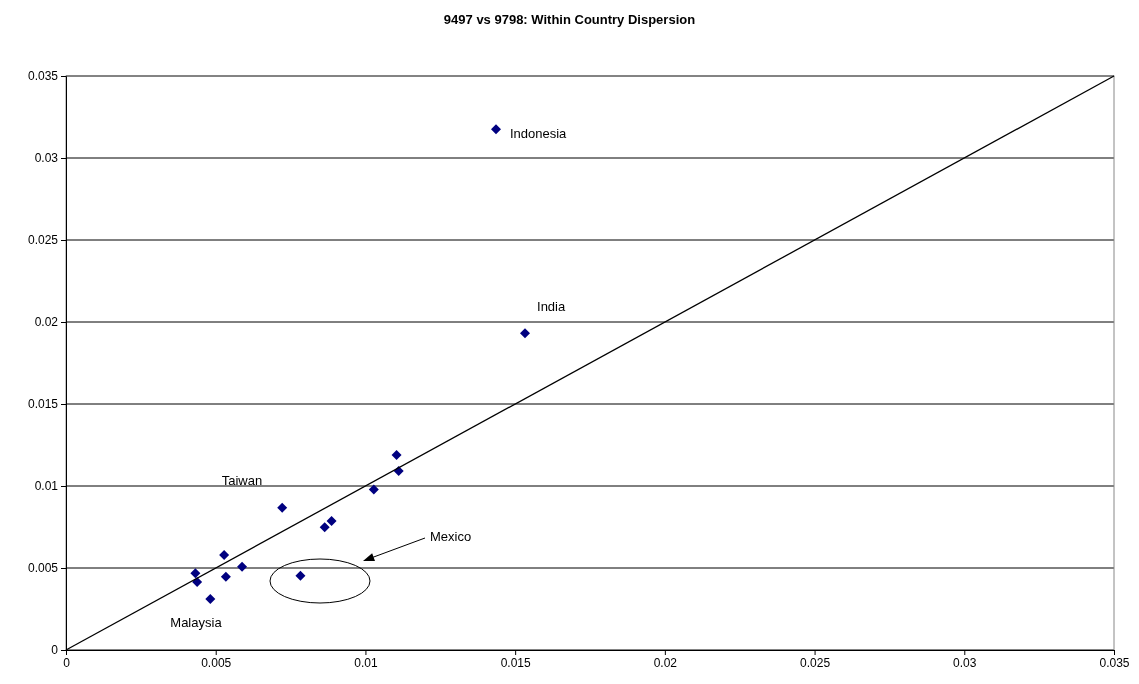  What do you see at coordinates (366, 662) in the screenshot?
I see `x-tick-label: 0.01` at bounding box center [366, 662].